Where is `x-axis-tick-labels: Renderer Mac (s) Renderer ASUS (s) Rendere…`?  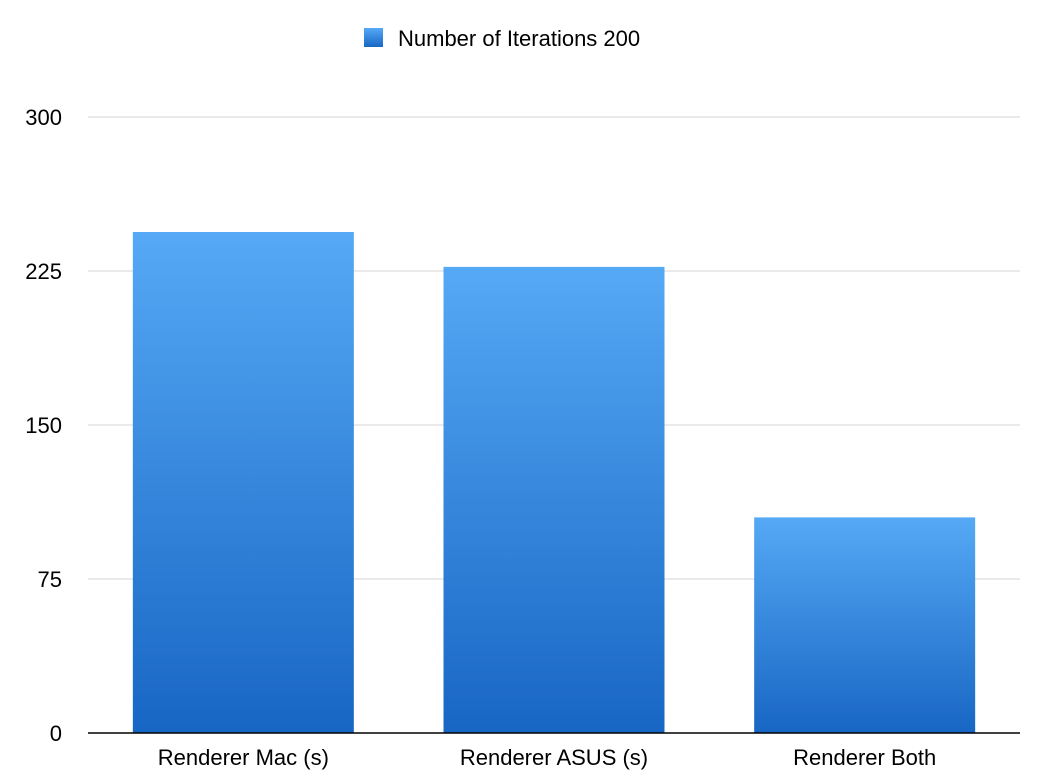
x-axis-tick-labels: Renderer Mac (s) Renderer ASUS (s) Rendere… is located at coordinates (547, 757).